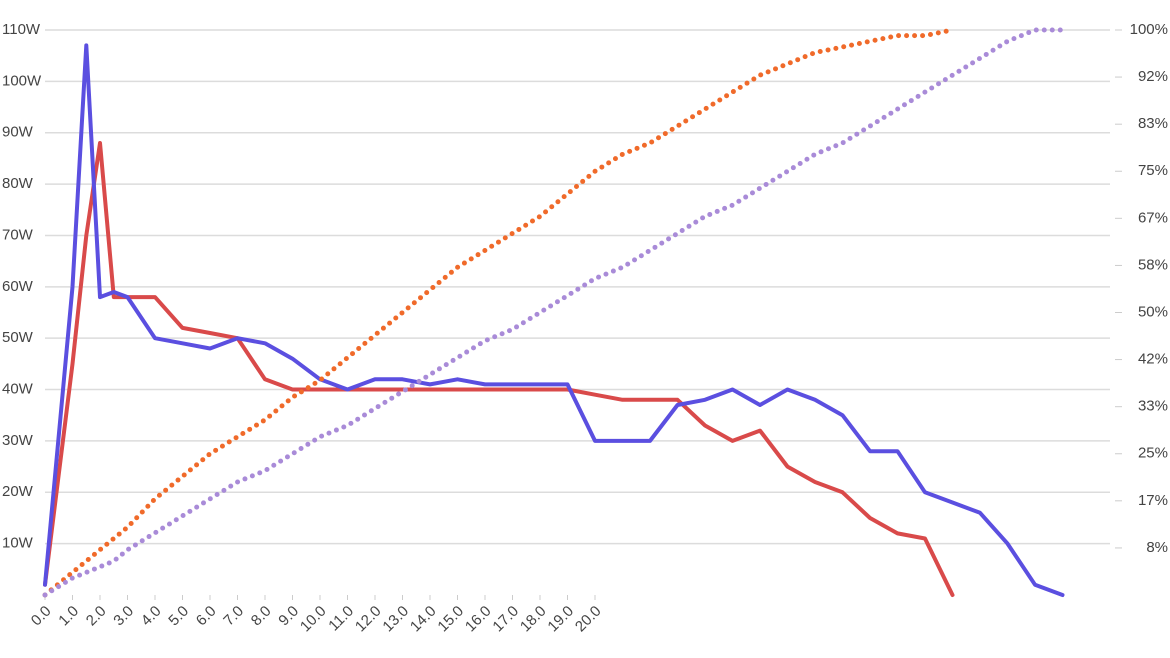 This screenshot has height=658, width=1170. What do you see at coordinates (1153, 359) in the screenshot?
I see `y2-tick-label: 42%` at bounding box center [1153, 359].